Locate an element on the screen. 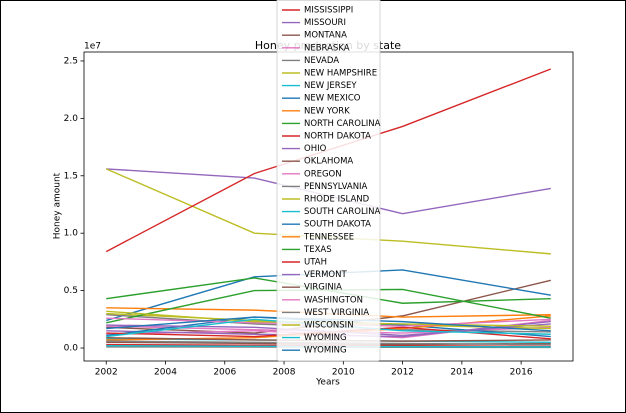 The image size is (626, 413). y-tick-label: 2.5 is located at coordinates (71, 61).